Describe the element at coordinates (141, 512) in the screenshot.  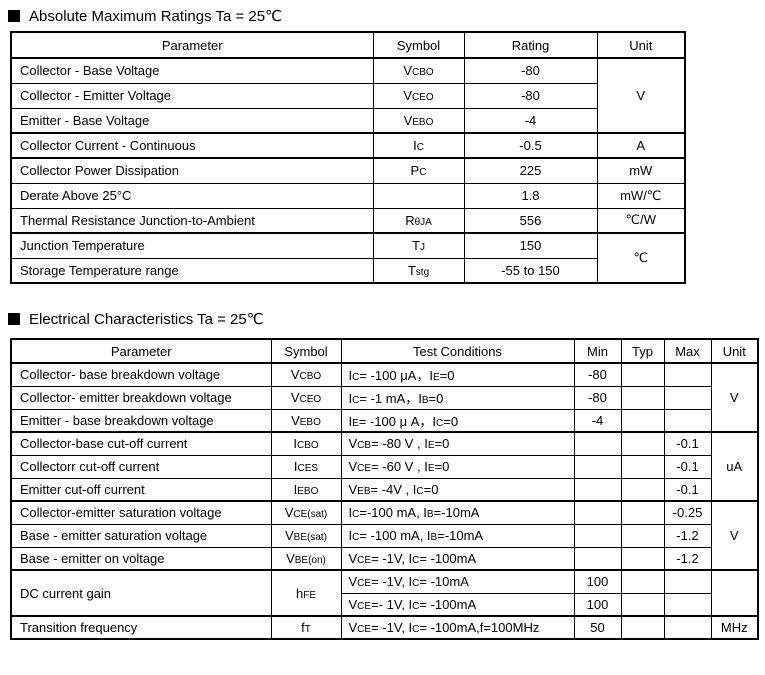
I see `parameter-cell: Collector-emitter saturation voltage` at that location.